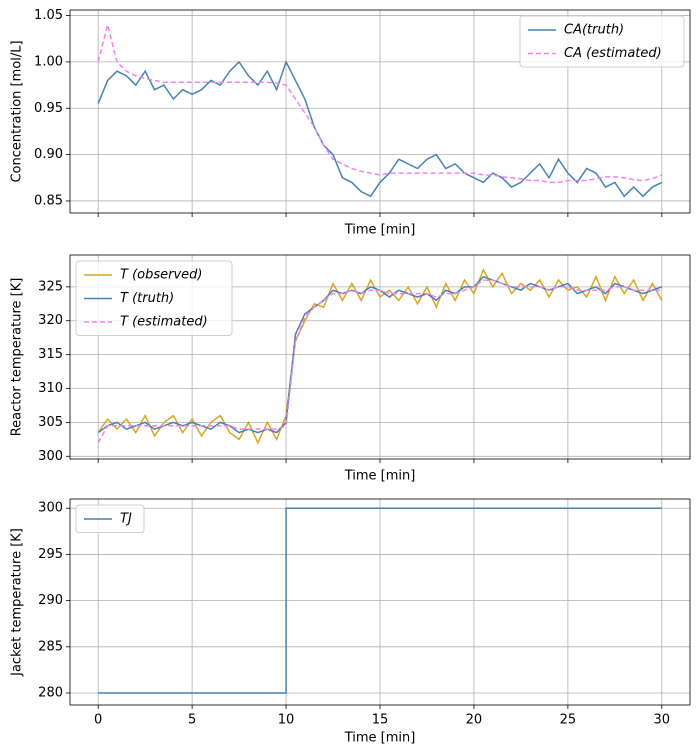 Image resolution: width=700 pixels, height=756 pixels. Describe the element at coordinates (50, 388) in the screenshot. I see `y-tick-label: 310` at that location.